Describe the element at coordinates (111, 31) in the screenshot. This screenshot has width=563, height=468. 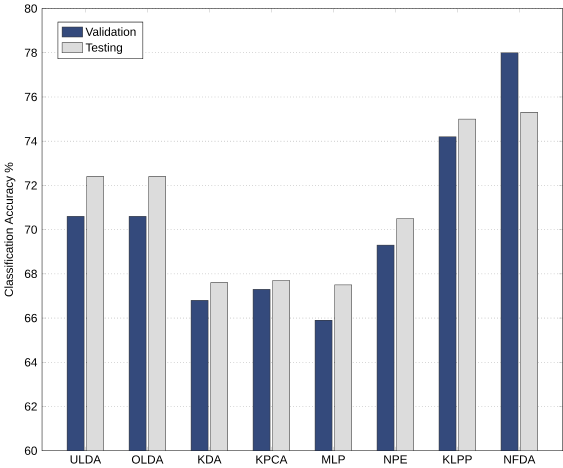
I see `legend-label: Validation` at that location.